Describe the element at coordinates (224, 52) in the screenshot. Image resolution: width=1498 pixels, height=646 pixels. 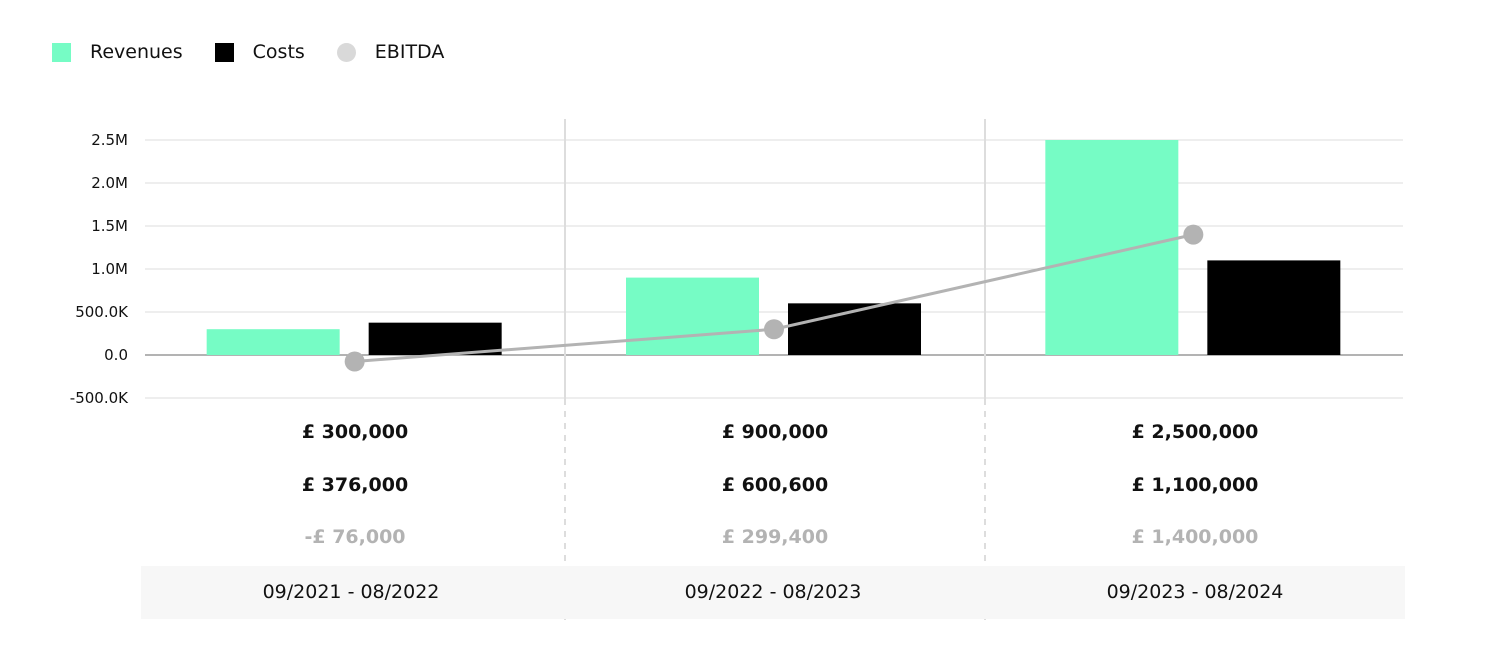
I see `legend-swatch-costs` at that location.